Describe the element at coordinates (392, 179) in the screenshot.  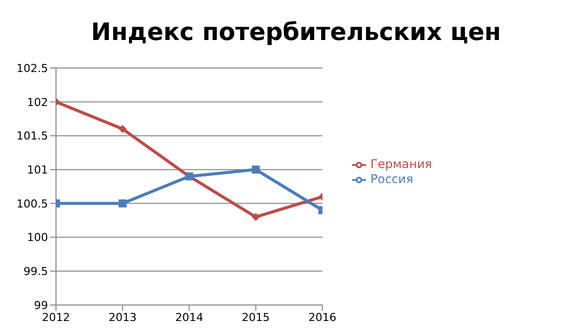
I see `legend-label: Россия` at that location.